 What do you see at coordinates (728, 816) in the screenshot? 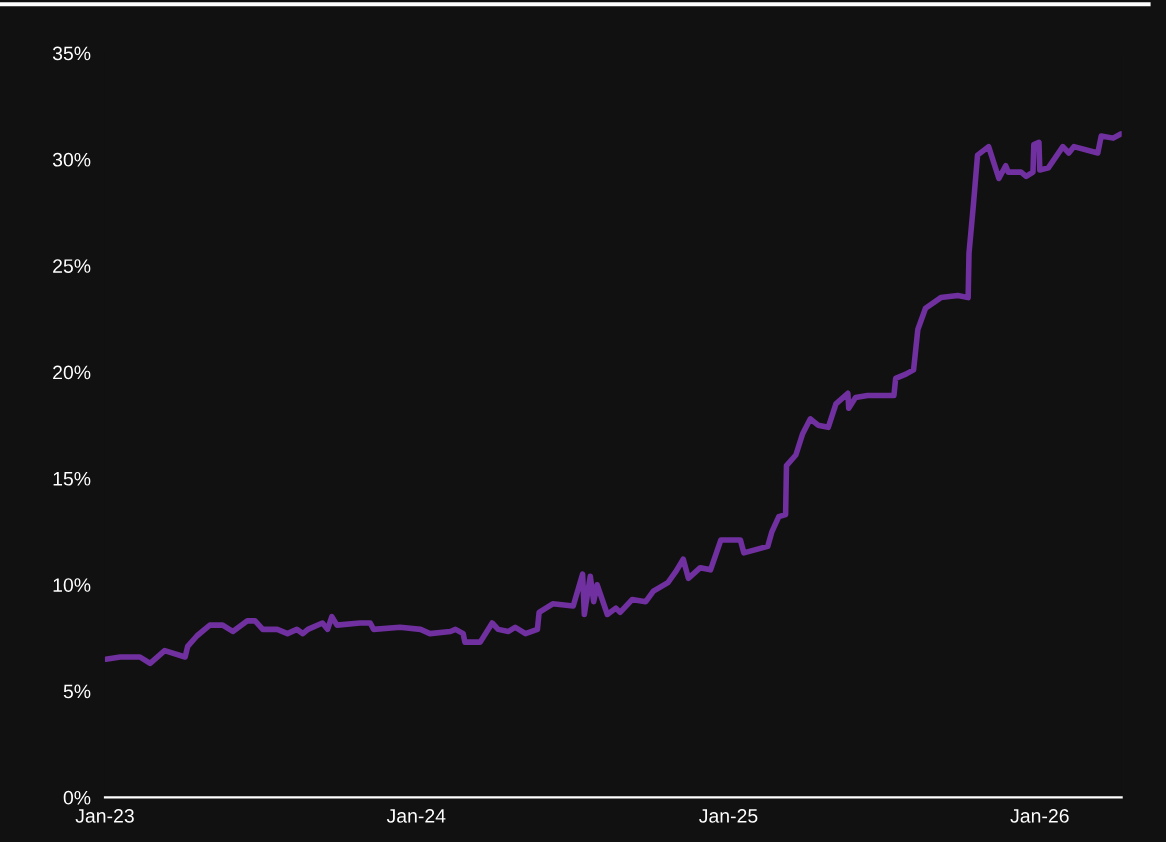
I see `x-tick-label: Jan-25` at bounding box center [728, 816].